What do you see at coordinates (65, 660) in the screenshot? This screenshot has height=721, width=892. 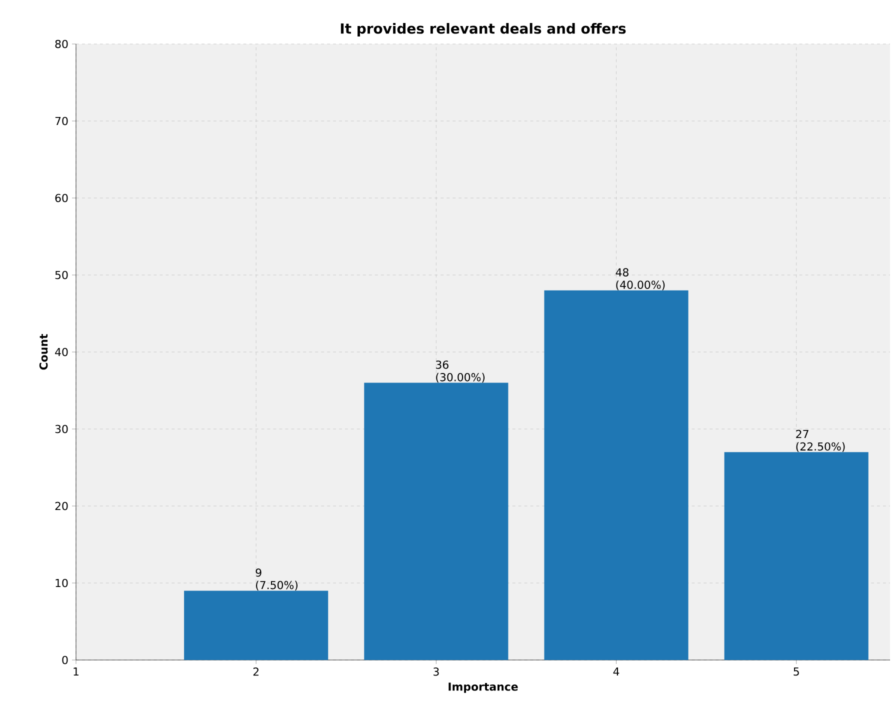 I see `y-tick-label: 0` at bounding box center [65, 660].